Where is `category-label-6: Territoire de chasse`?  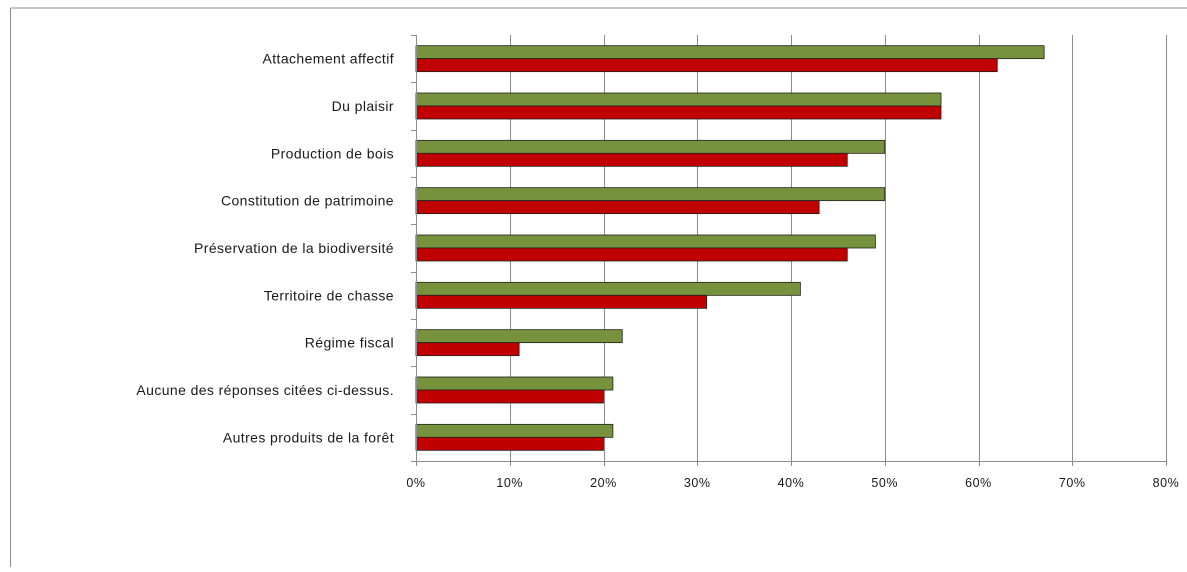 category-label-6: Territoire de chasse is located at coordinates (329, 295).